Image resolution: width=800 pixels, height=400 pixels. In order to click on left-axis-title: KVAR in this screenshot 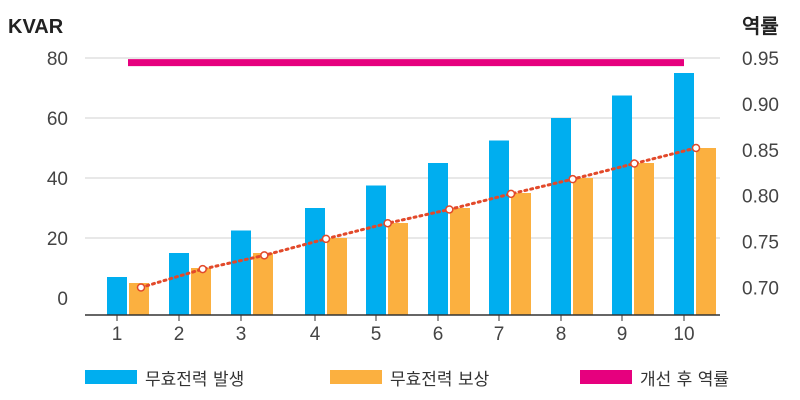, I will do `click(36, 27)`.